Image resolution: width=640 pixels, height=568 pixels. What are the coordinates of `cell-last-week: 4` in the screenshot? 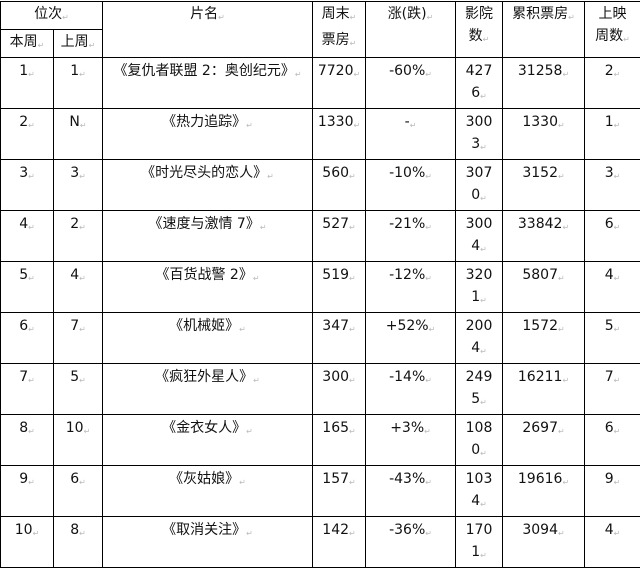 It's located at (78, 287).